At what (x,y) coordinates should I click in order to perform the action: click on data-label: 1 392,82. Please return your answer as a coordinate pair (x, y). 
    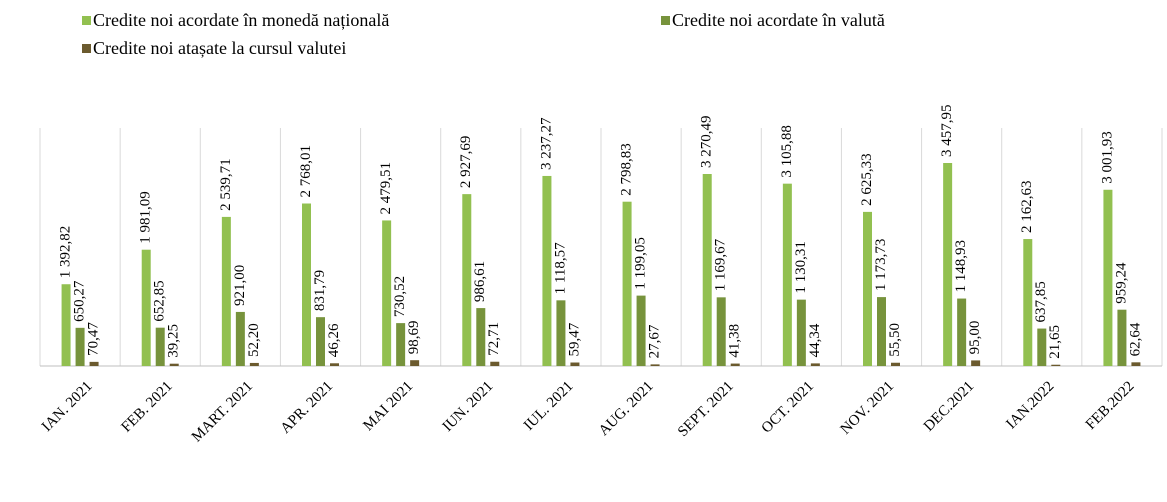
    Looking at the image, I should click on (66, 252).